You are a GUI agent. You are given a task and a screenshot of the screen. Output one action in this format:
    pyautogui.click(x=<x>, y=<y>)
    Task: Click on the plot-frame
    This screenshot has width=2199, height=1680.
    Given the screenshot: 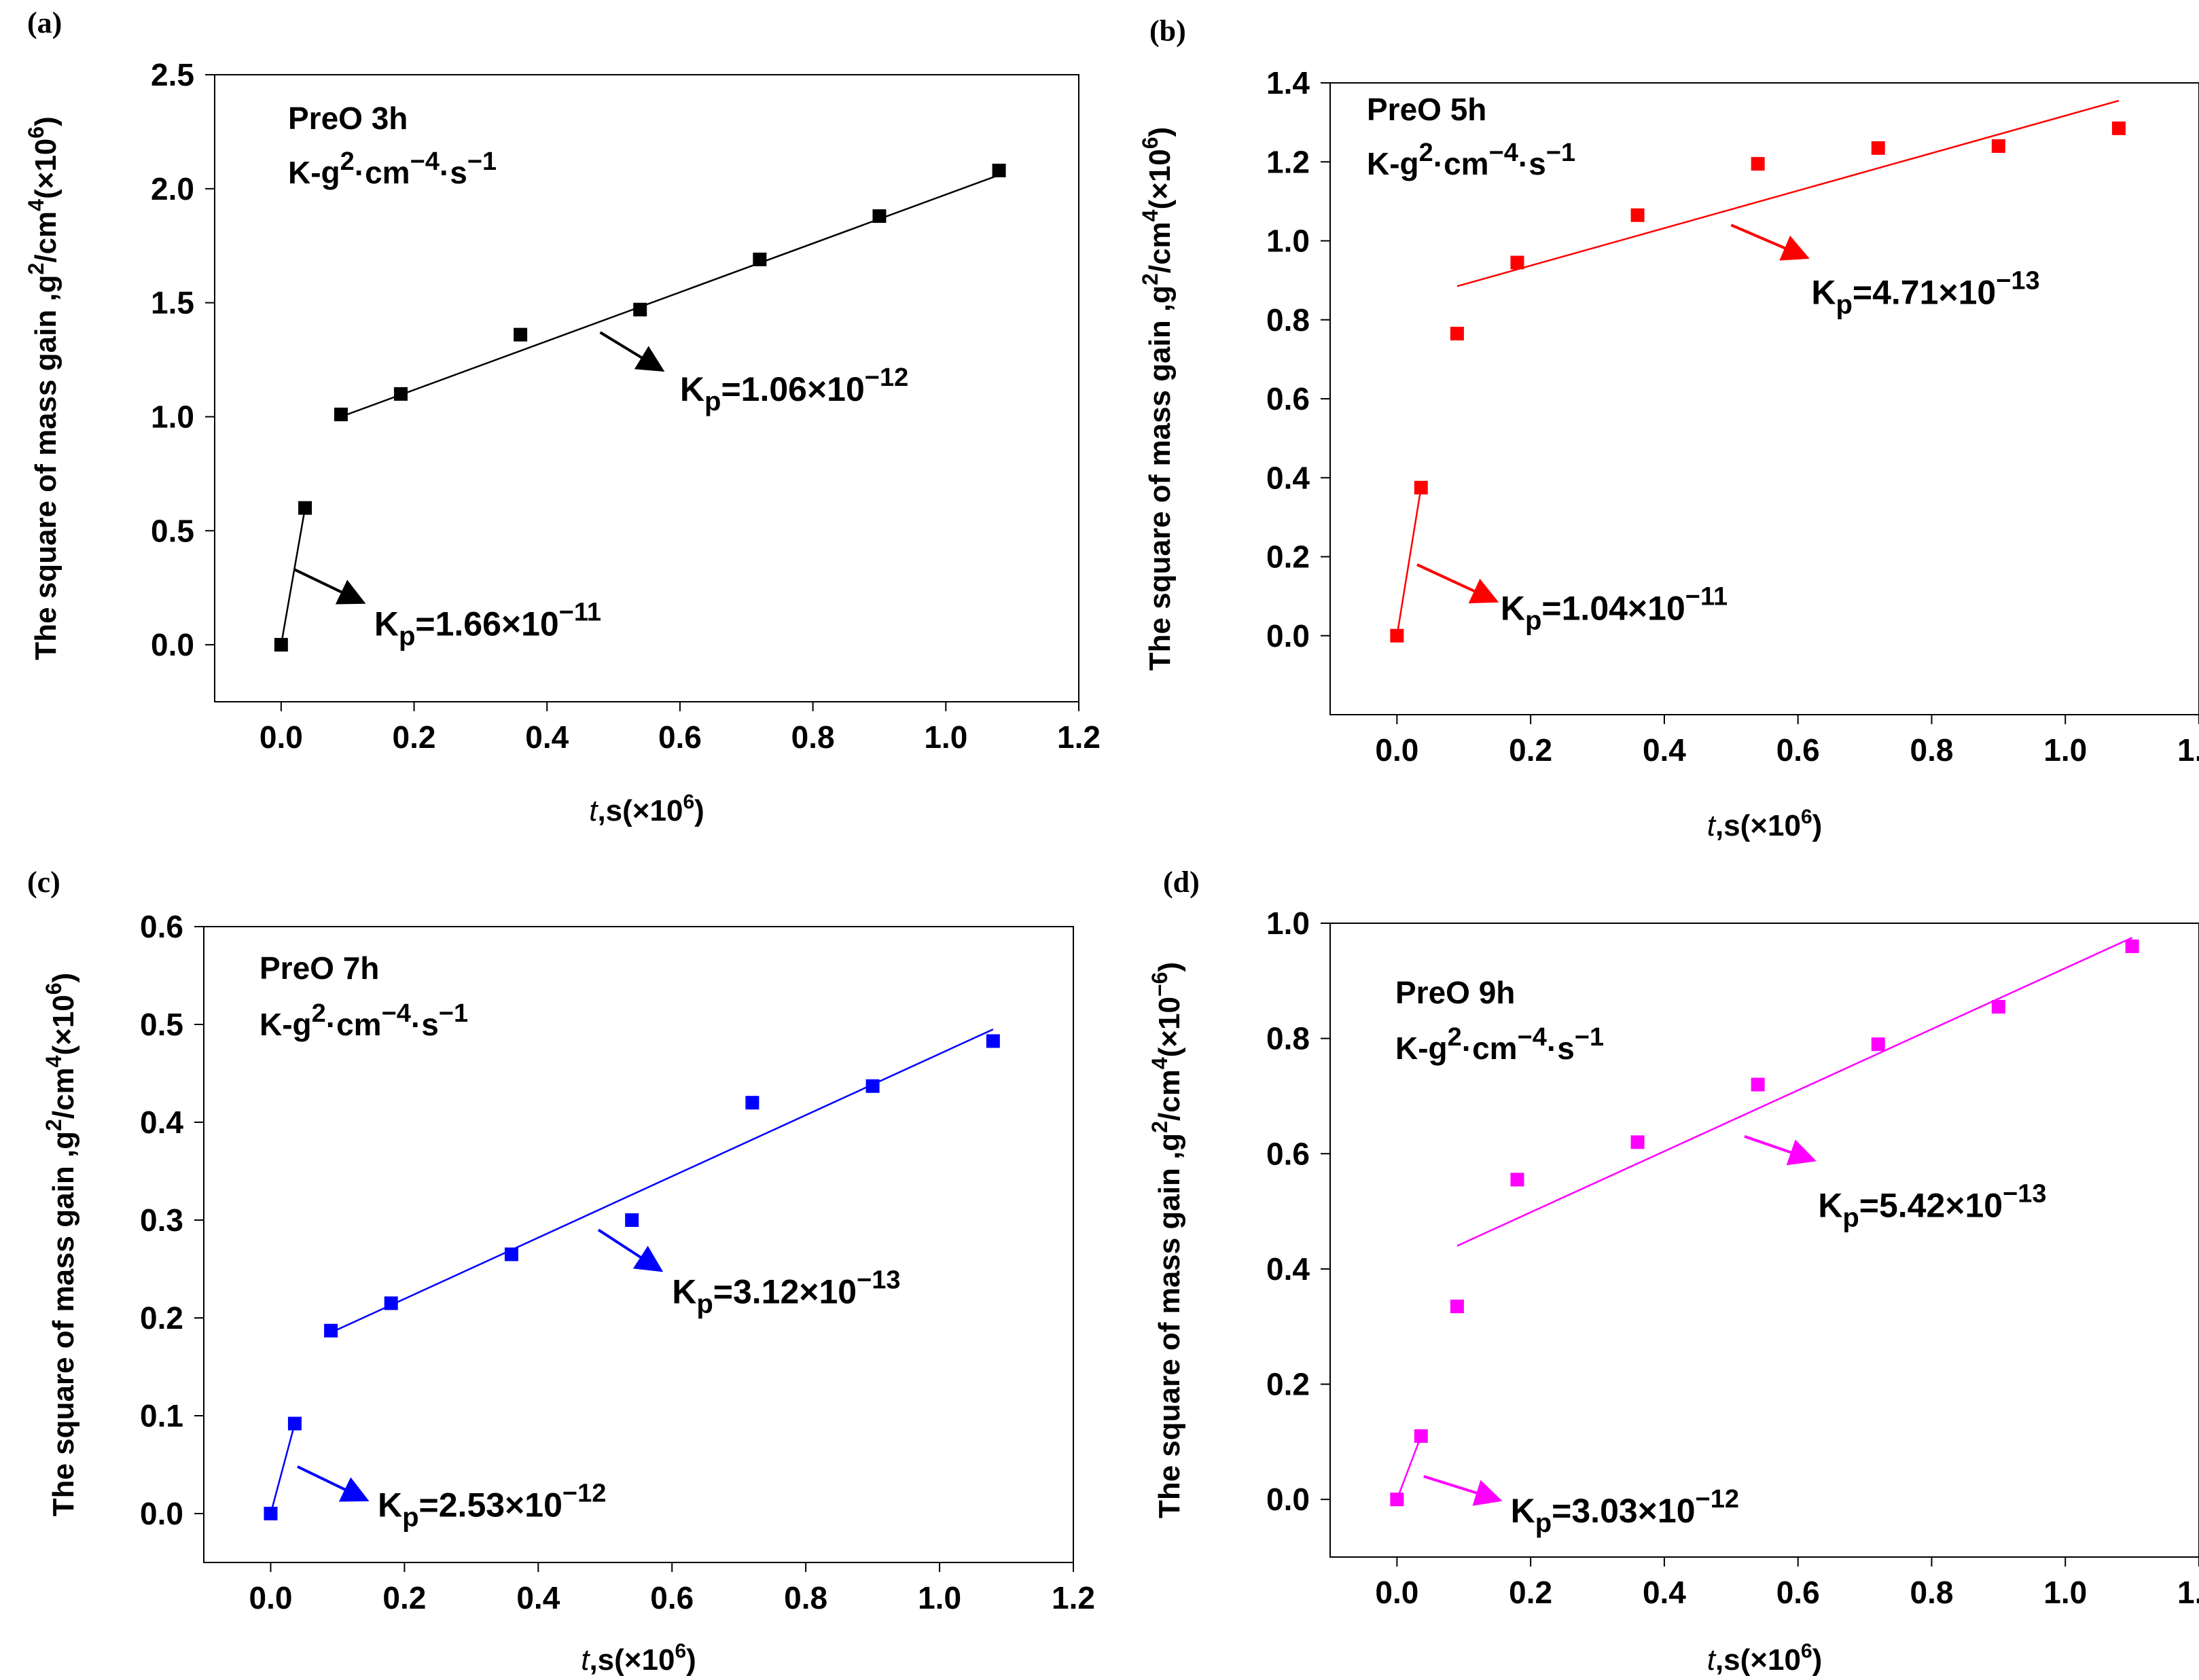 What is the action you would take?
    pyautogui.click(x=1764, y=1240)
    